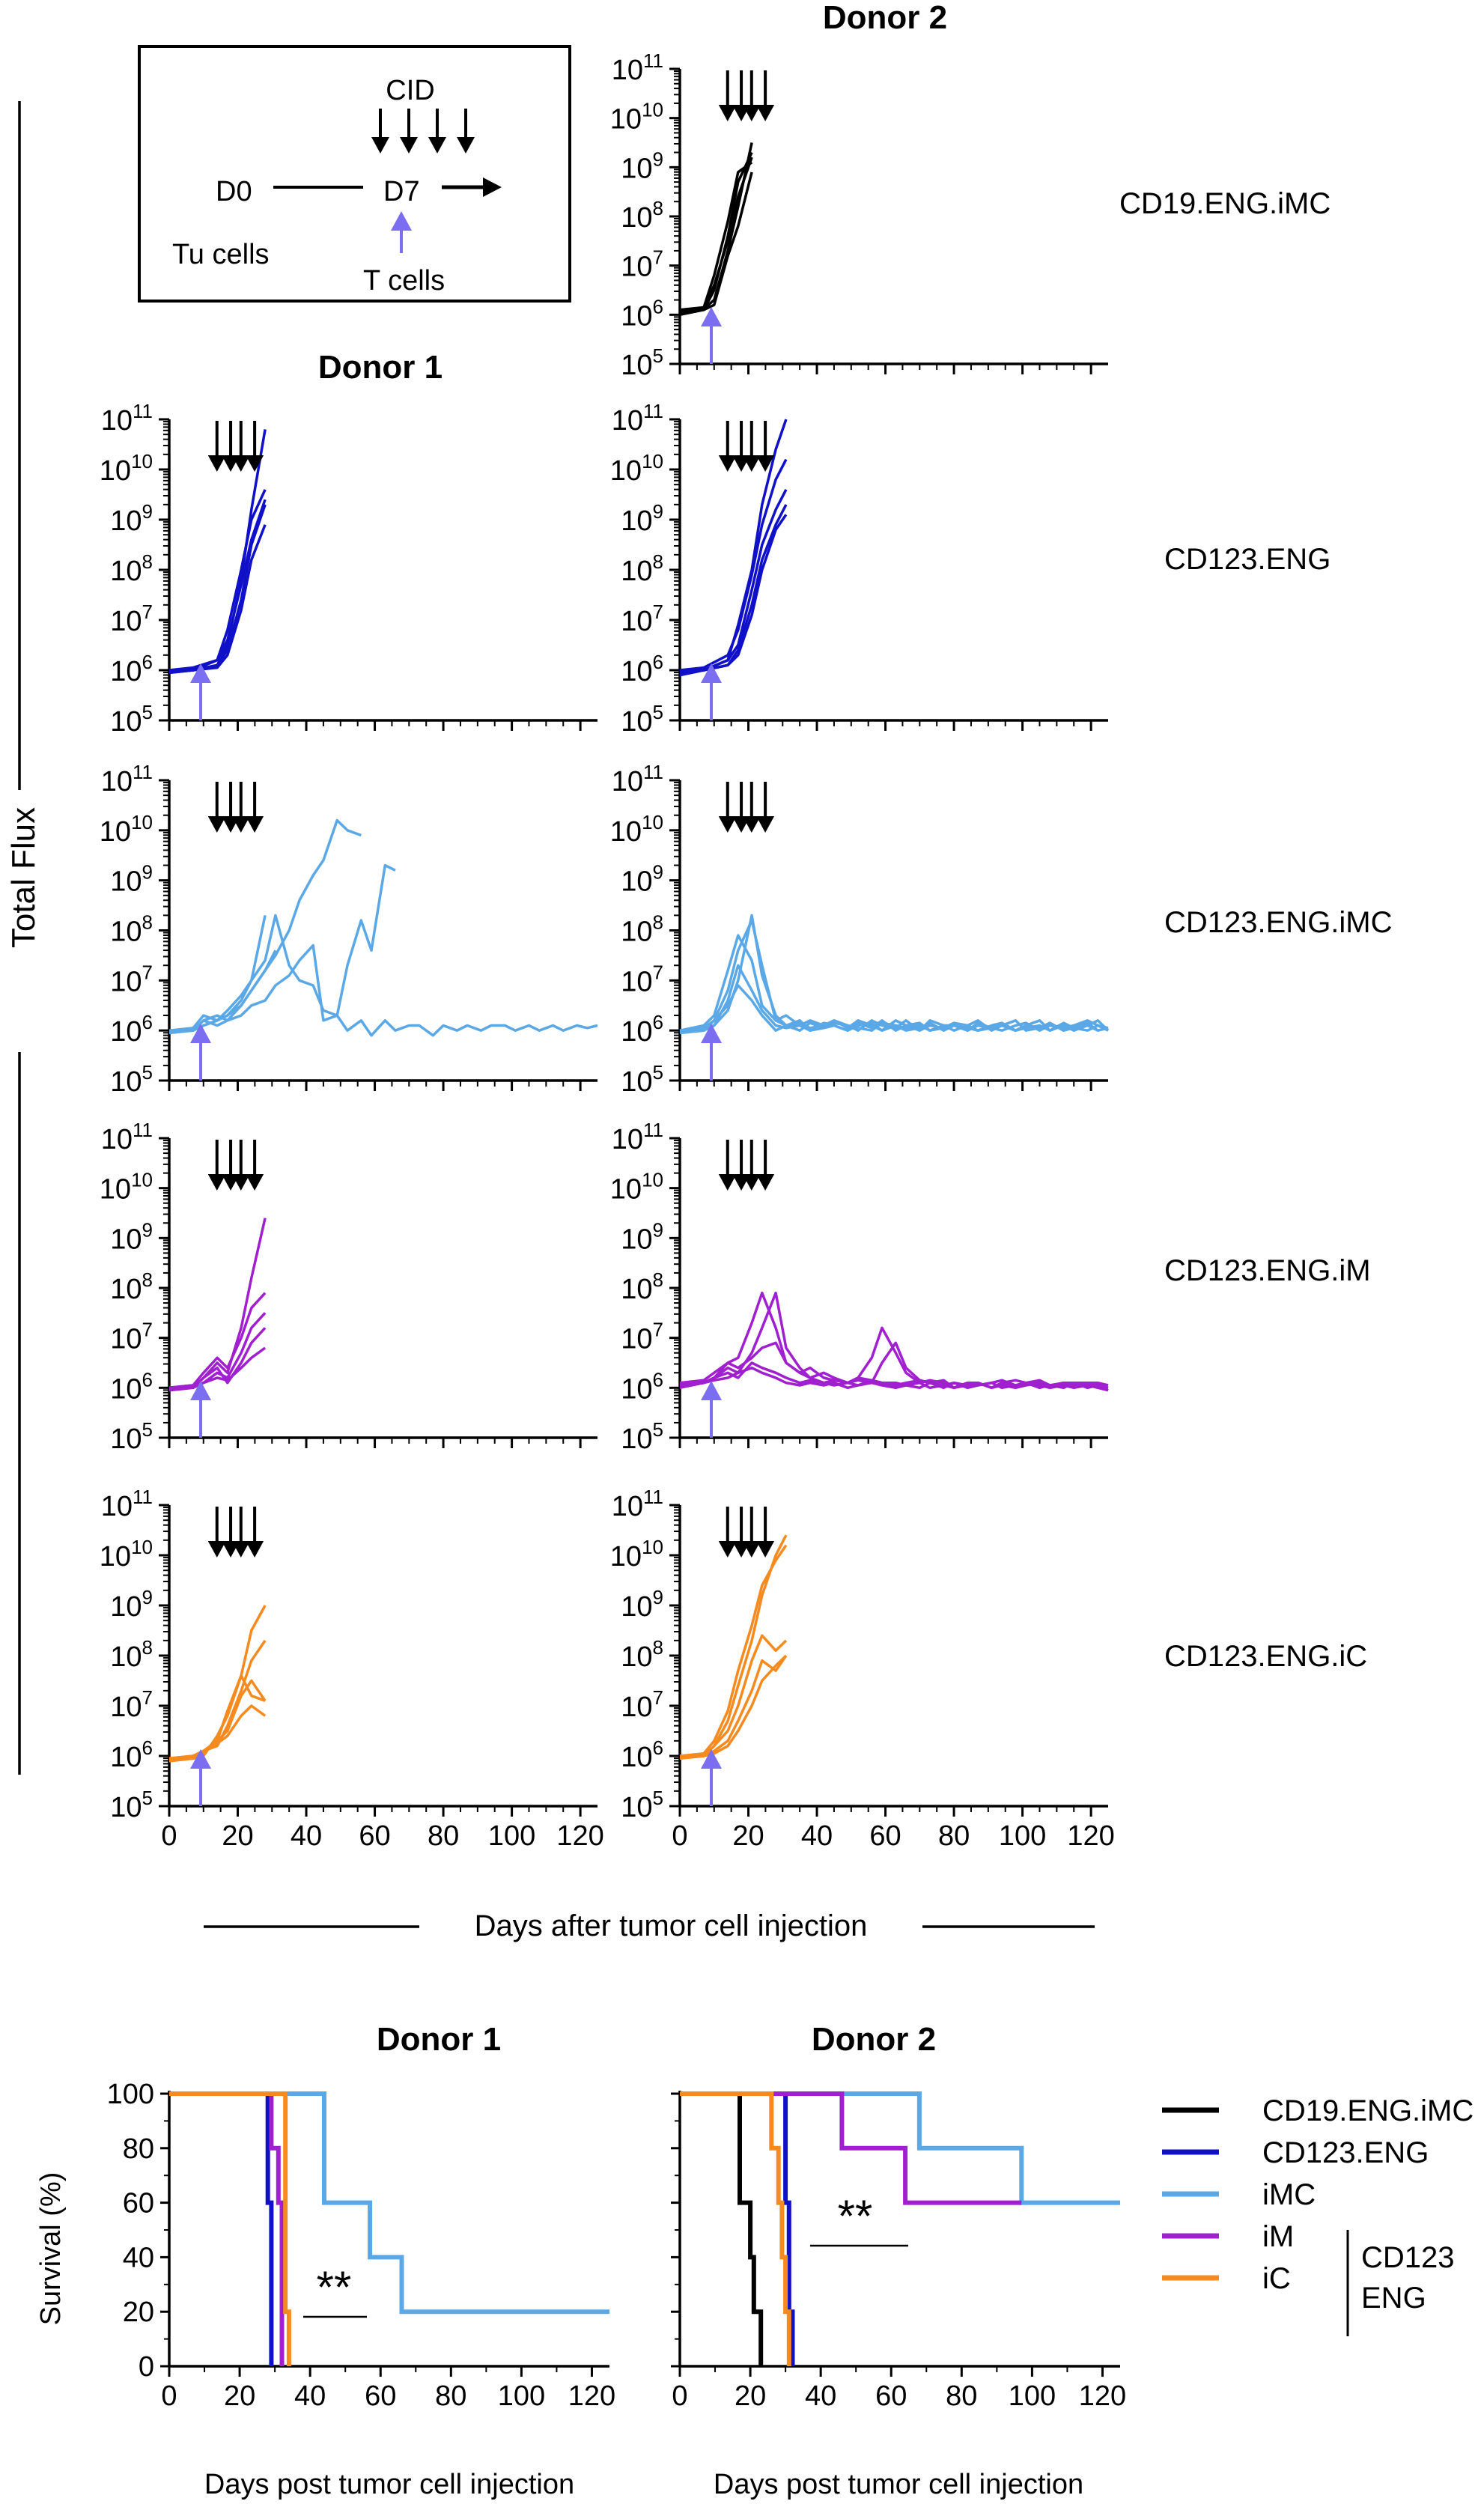 The height and width of the screenshot is (2513, 1484). I want to click on y-tick-label: 40, so click(138, 2257).